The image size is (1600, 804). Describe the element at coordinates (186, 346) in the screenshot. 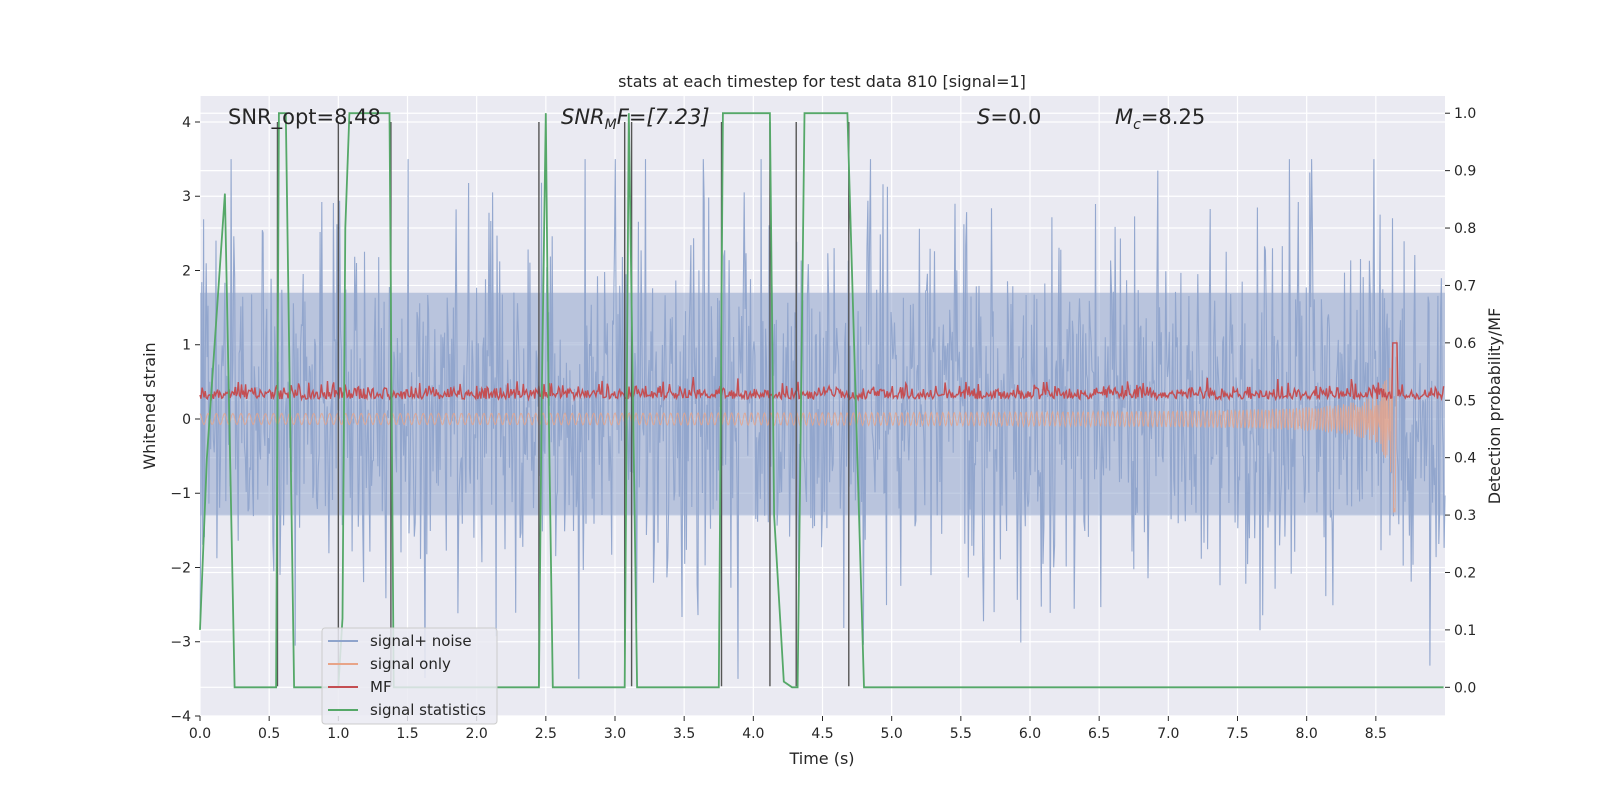

I see `y-left-tick-label: 1` at that location.